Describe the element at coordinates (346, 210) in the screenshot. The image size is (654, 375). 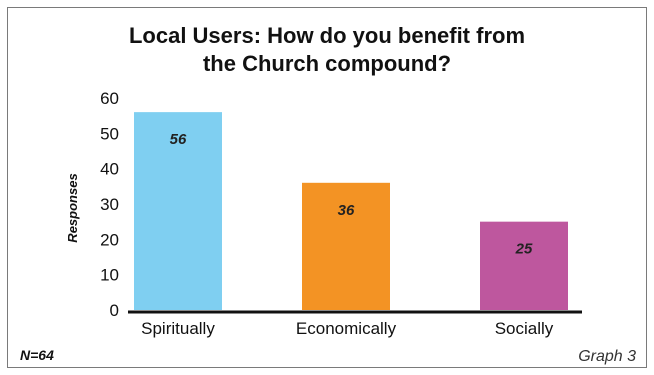
I see `data-label-economically: 36` at that location.